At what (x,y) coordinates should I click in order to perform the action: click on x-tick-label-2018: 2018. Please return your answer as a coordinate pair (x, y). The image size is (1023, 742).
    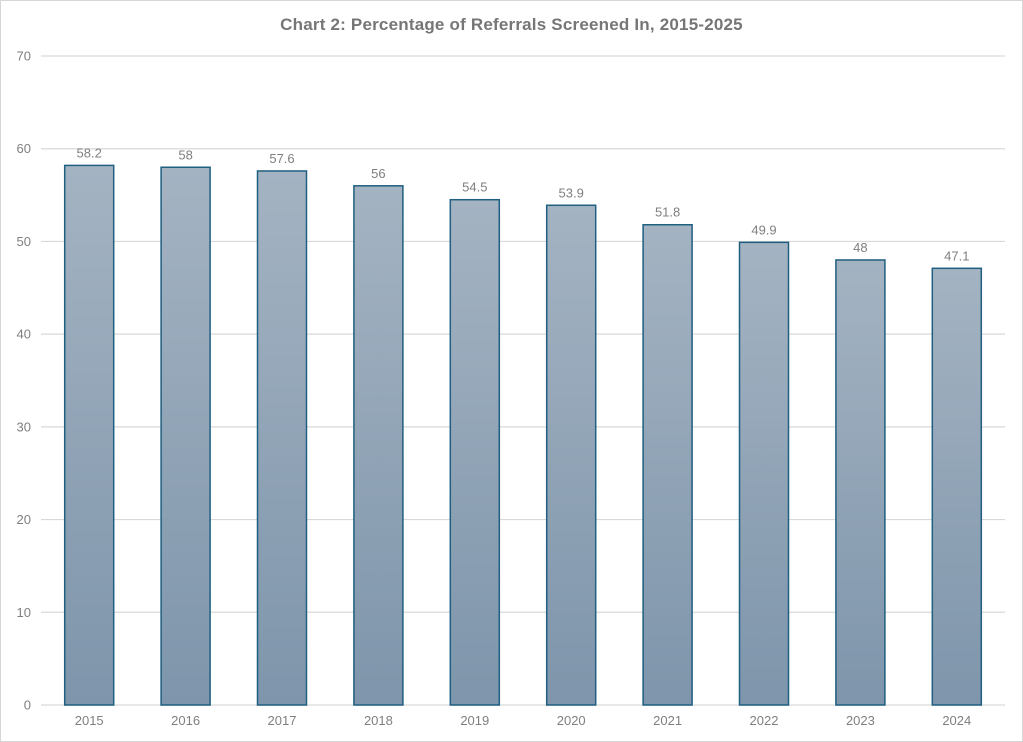
    Looking at the image, I should click on (378, 720).